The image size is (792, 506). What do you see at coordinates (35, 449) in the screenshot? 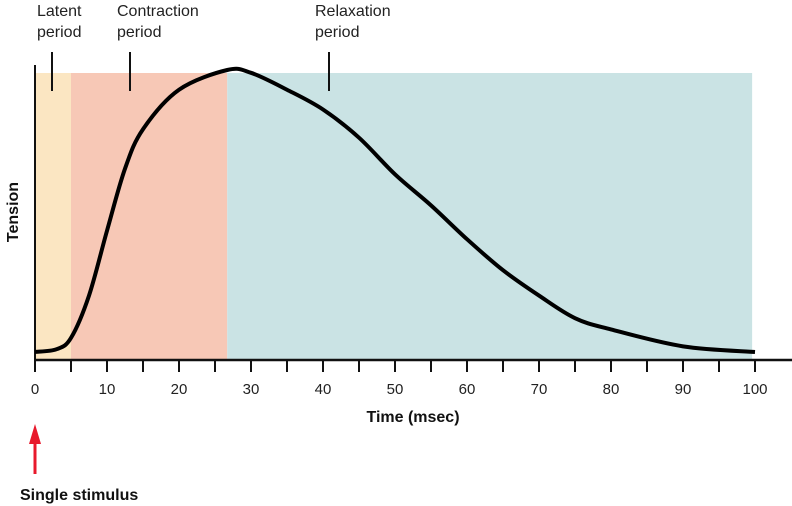
I see `stimulus-arrow` at bounding box center [35, 449].